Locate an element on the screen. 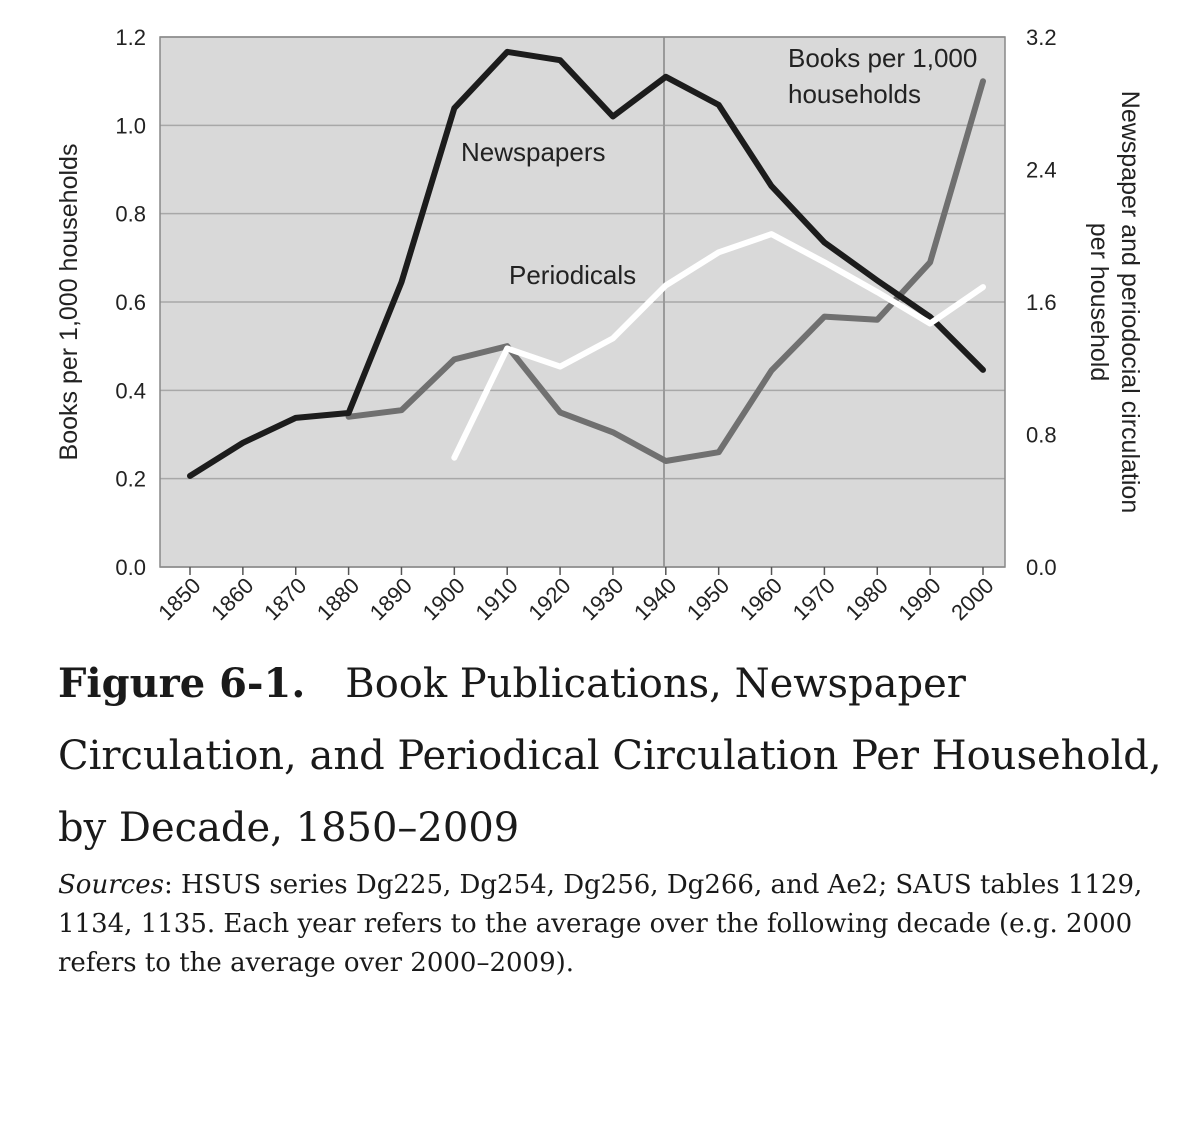 The image size is (1200, 1127). x-tick-label: 2000 is located at coordinates (972, 599).